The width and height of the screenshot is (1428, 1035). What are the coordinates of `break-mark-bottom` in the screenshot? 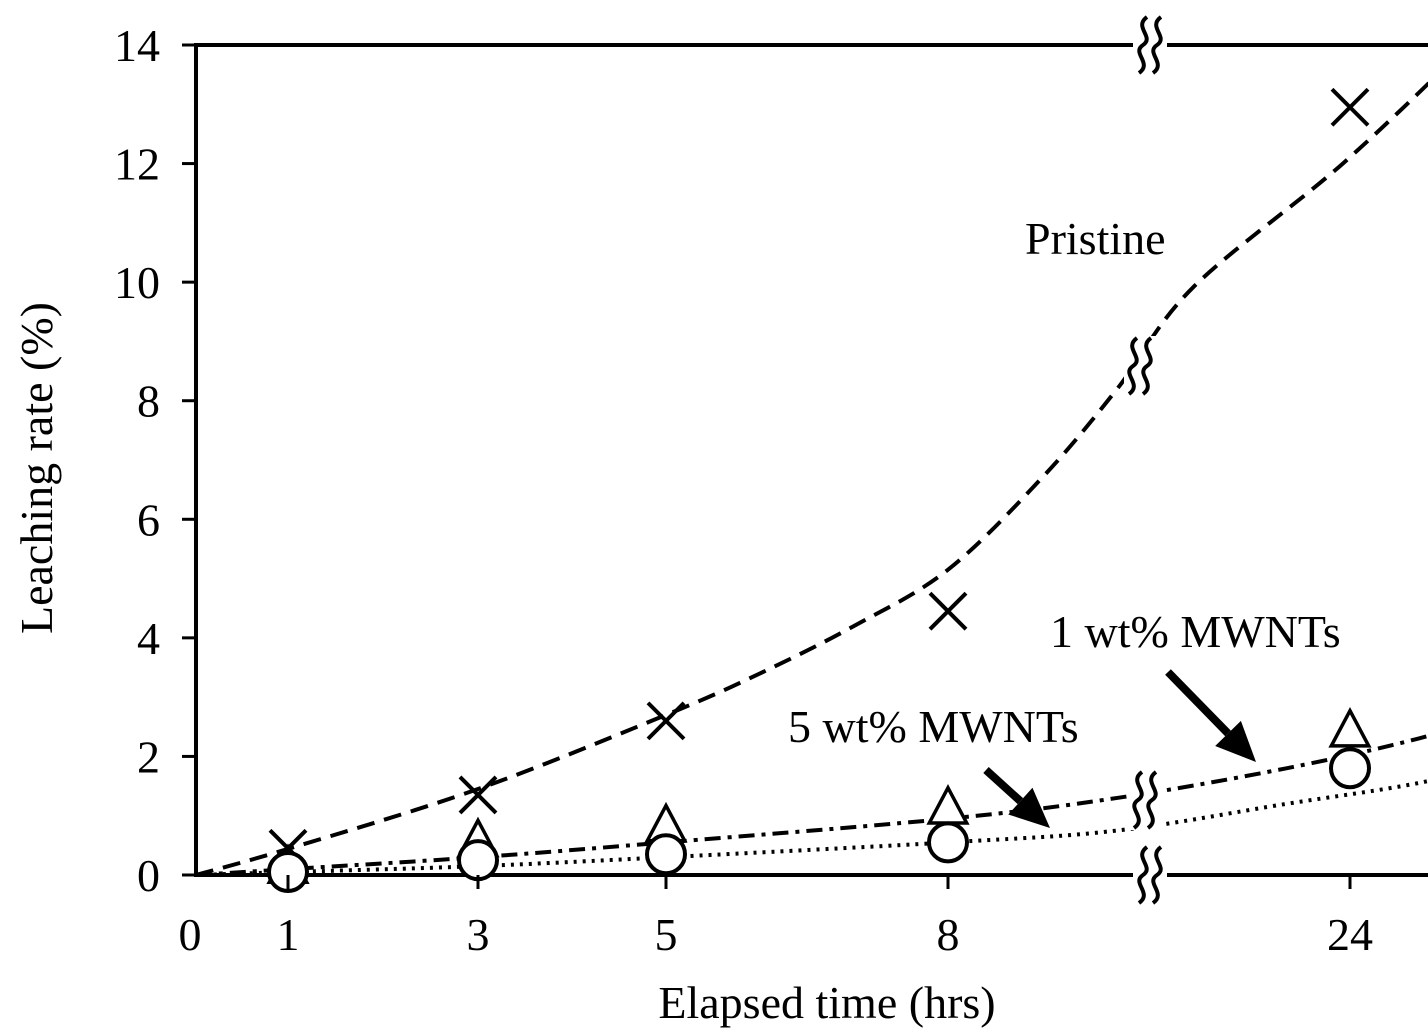 It's located at (1150, 875).